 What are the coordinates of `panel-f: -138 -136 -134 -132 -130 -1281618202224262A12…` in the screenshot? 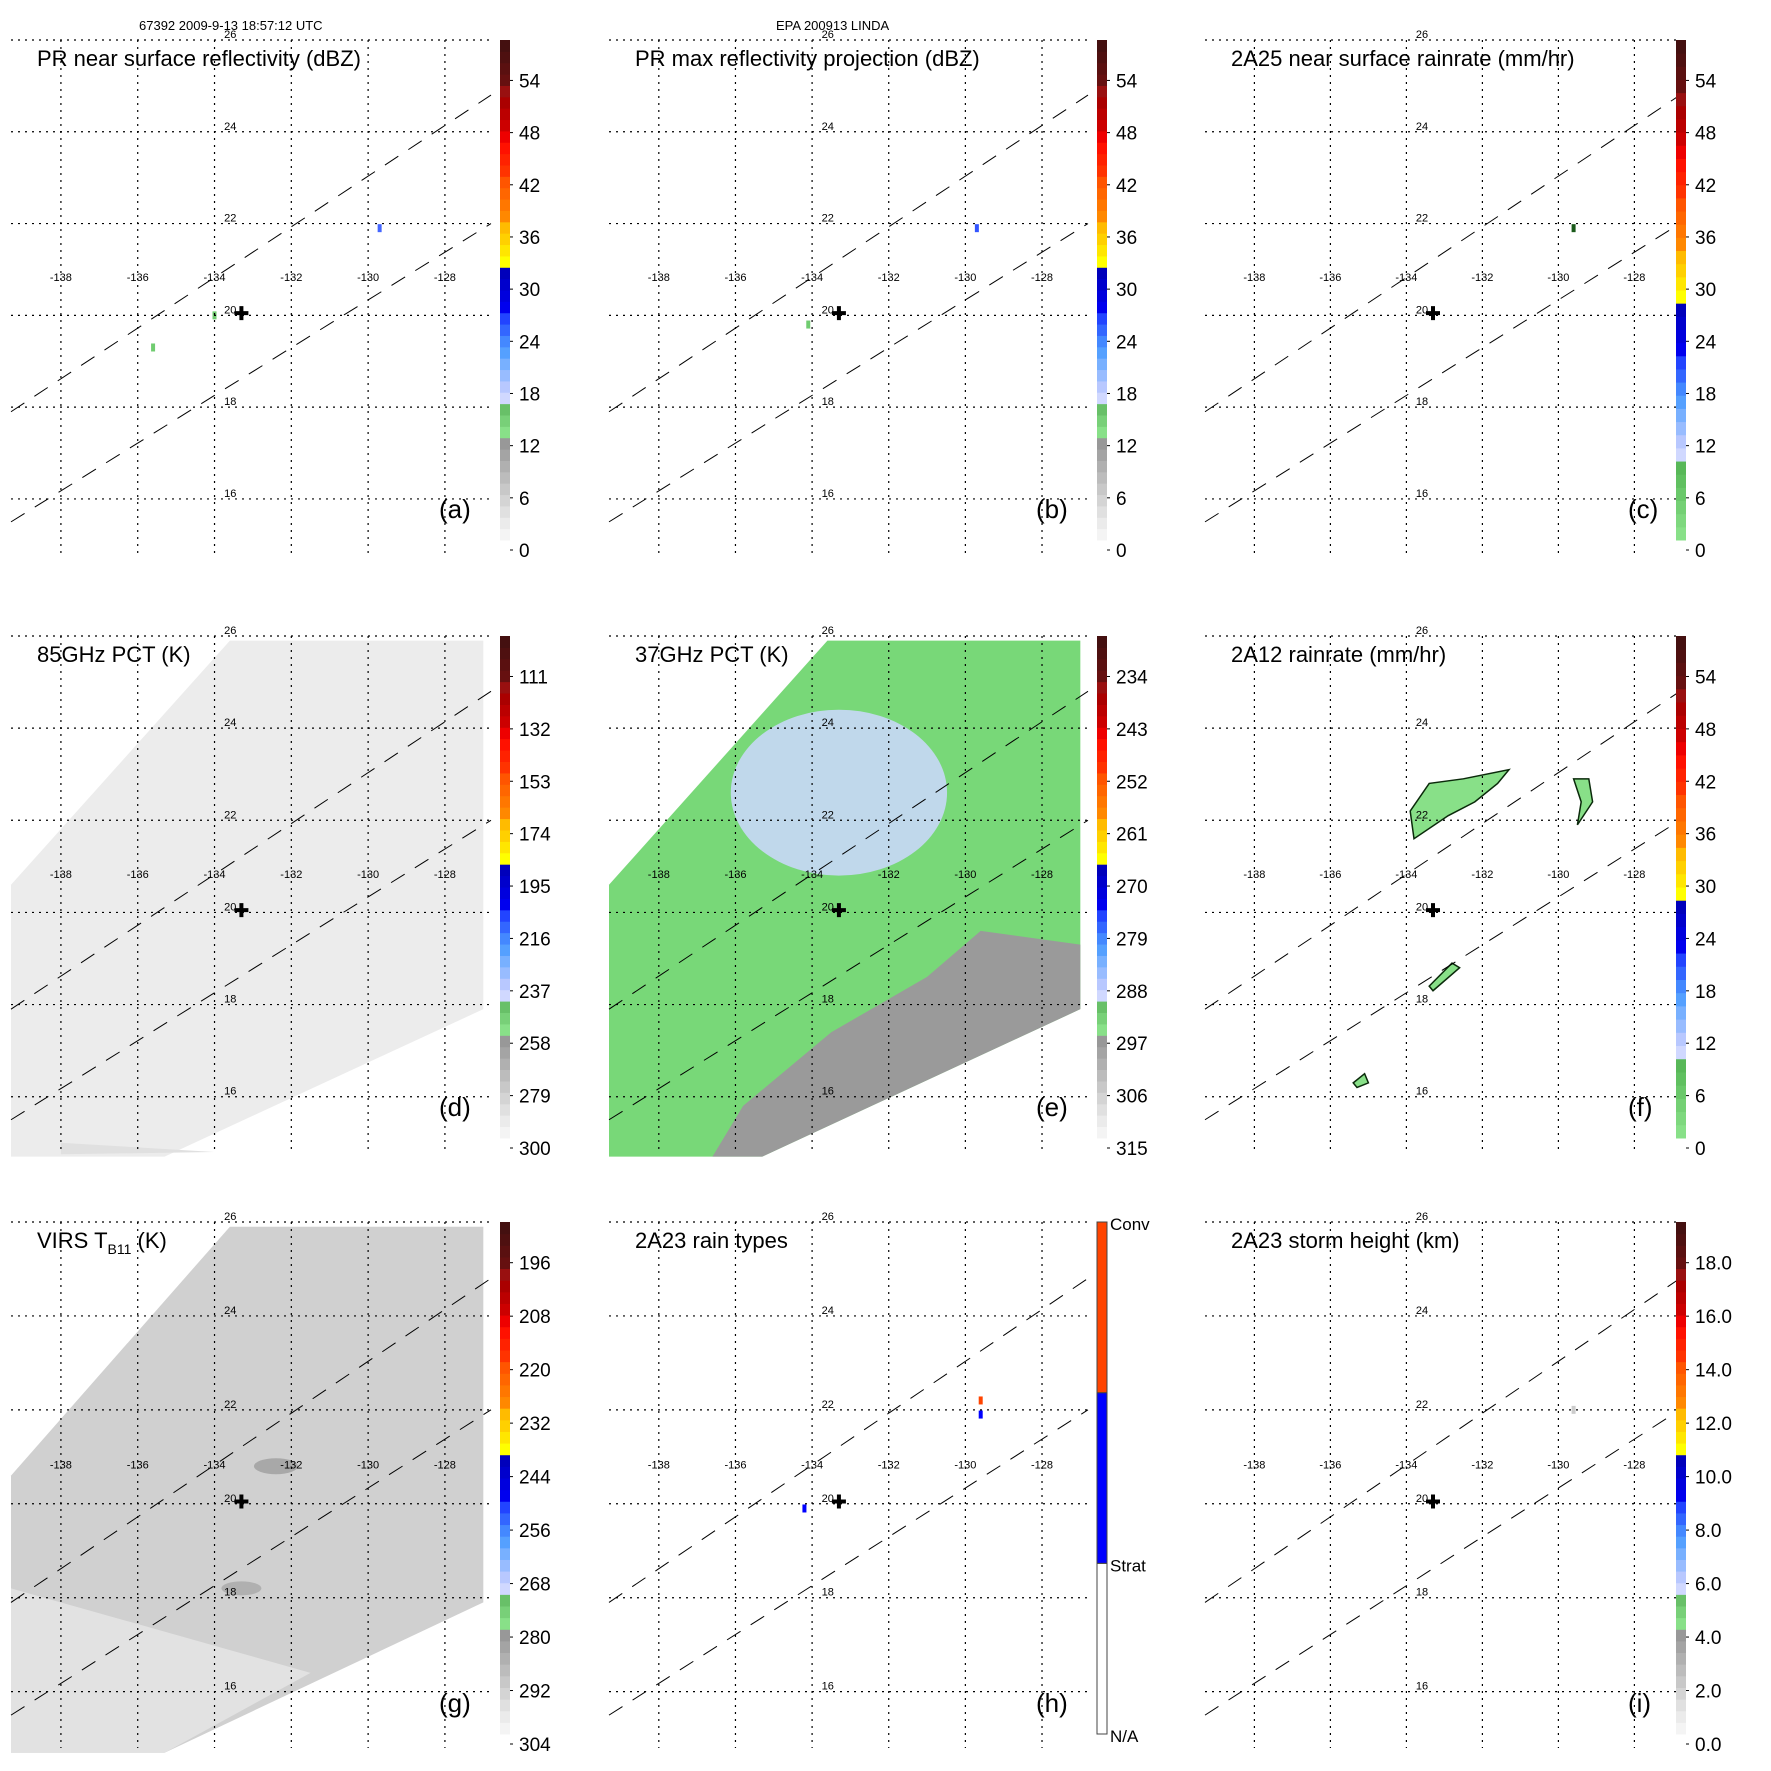 It's located at (1460, 892).